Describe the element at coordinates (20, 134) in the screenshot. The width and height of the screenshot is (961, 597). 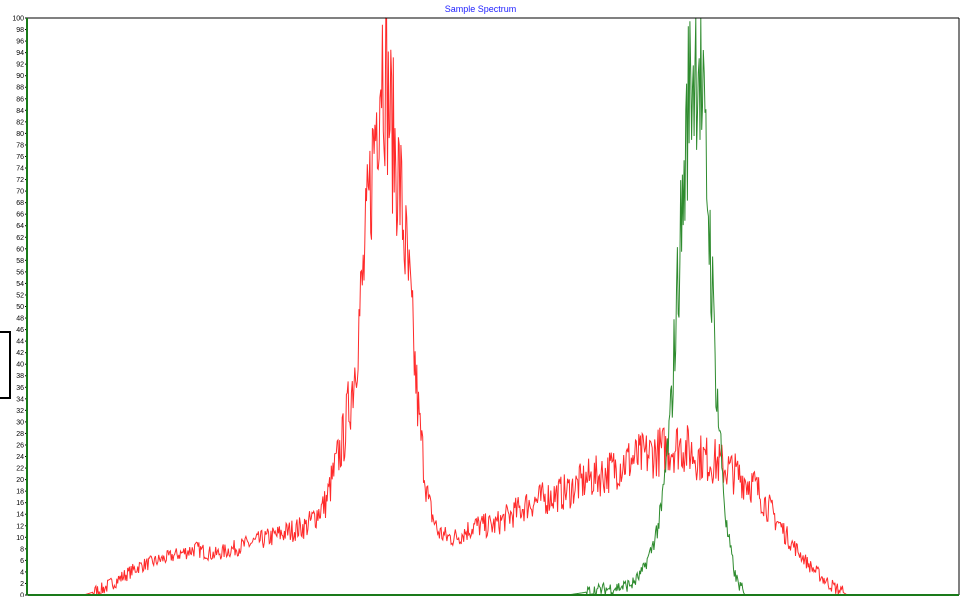
I see `y-tick-label: 80` at that location.